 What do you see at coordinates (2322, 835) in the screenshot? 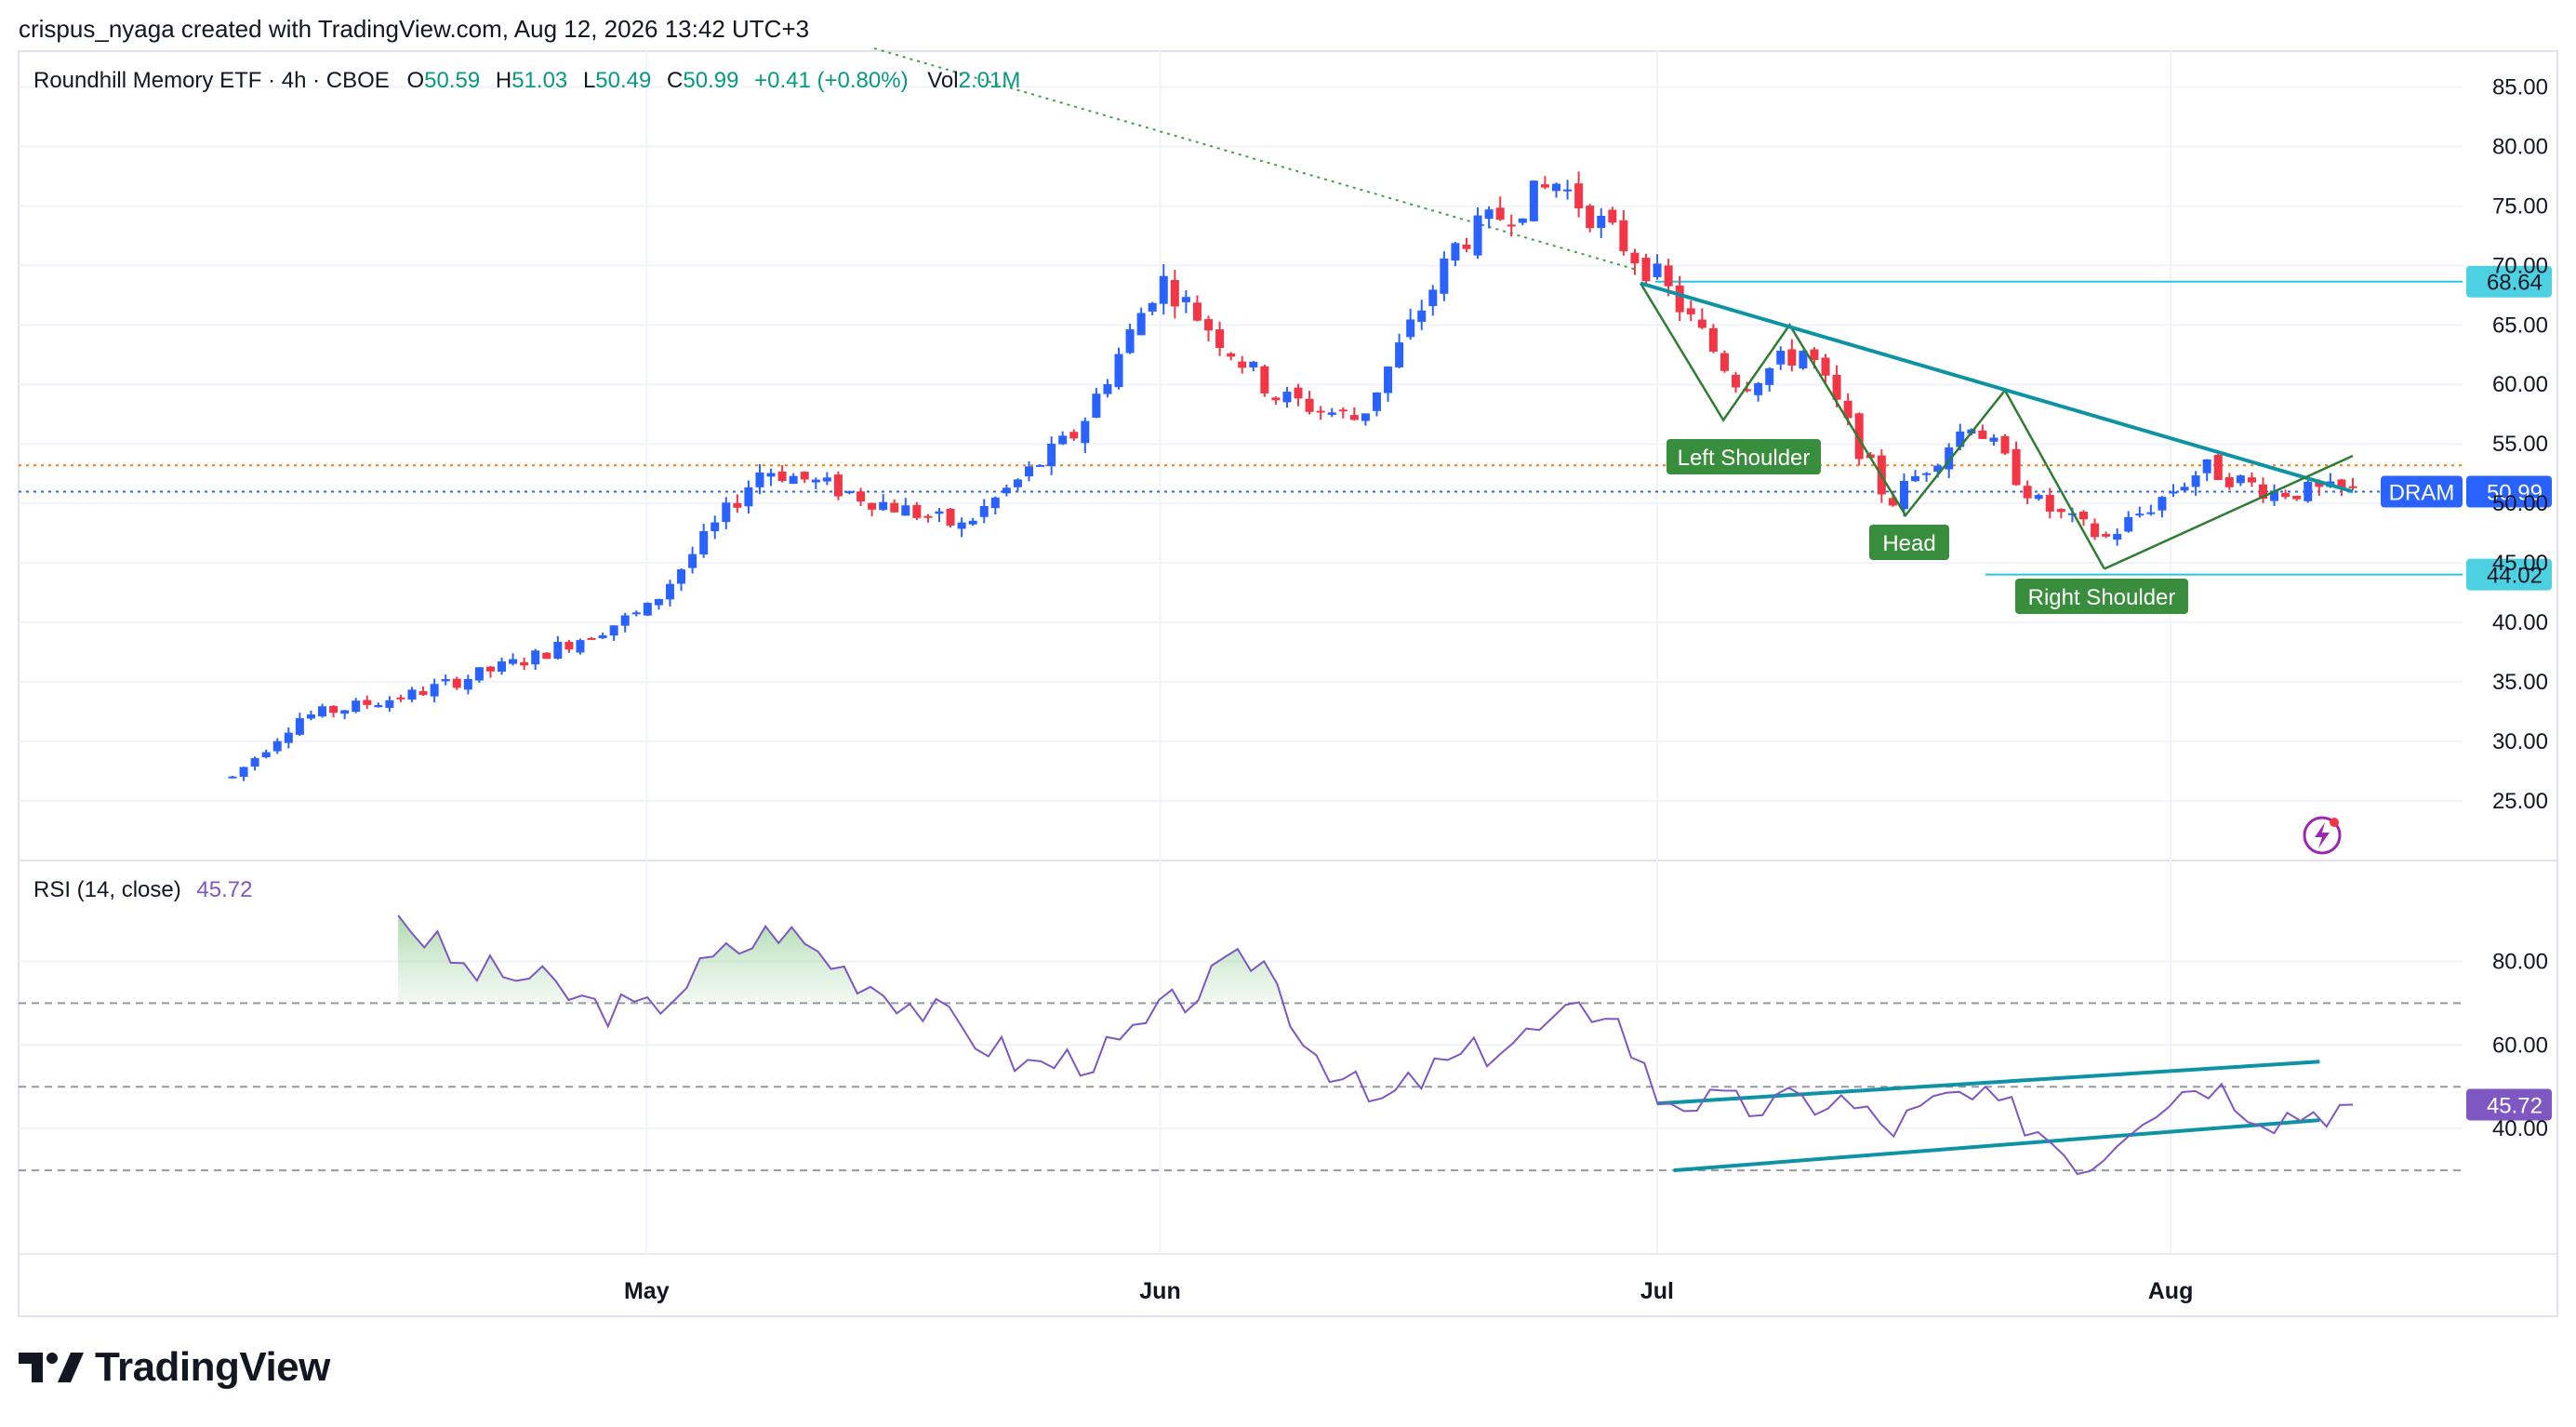
I see `bolt-icon` at bounding box center [2322, 835].